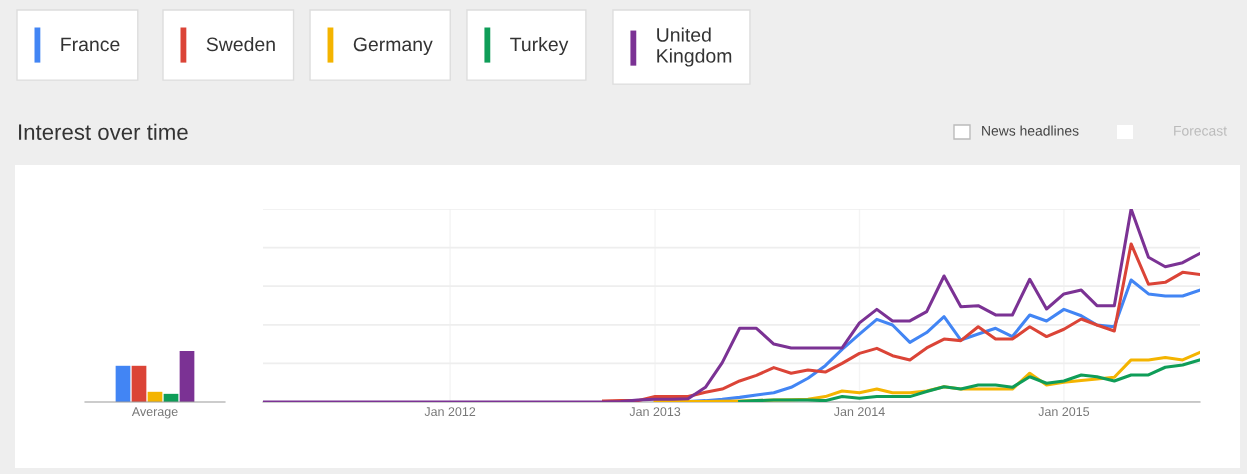  I want to click on legend-label: Germany, so click(393, 46).